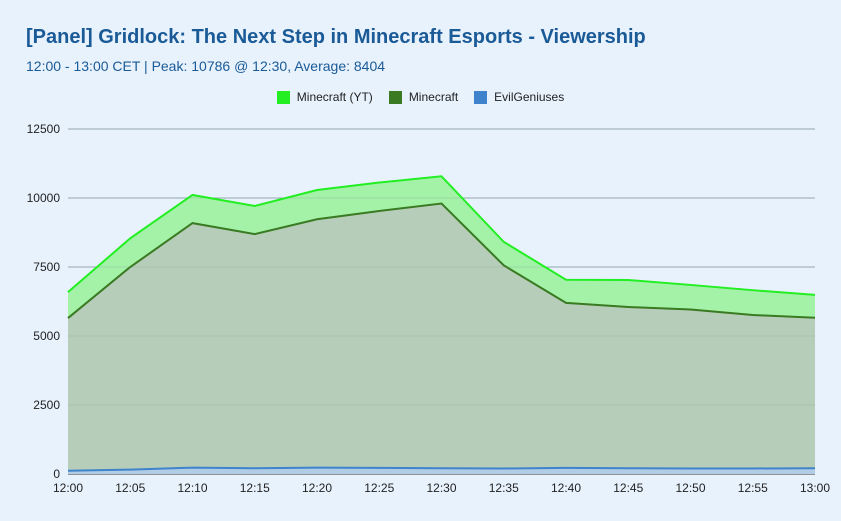 This screenshot has height=521, width=841. What do you see at coordinates (46, 336) in the screenshot?
I see `y-tick-label: 5000` at bounding box center [46, 336].